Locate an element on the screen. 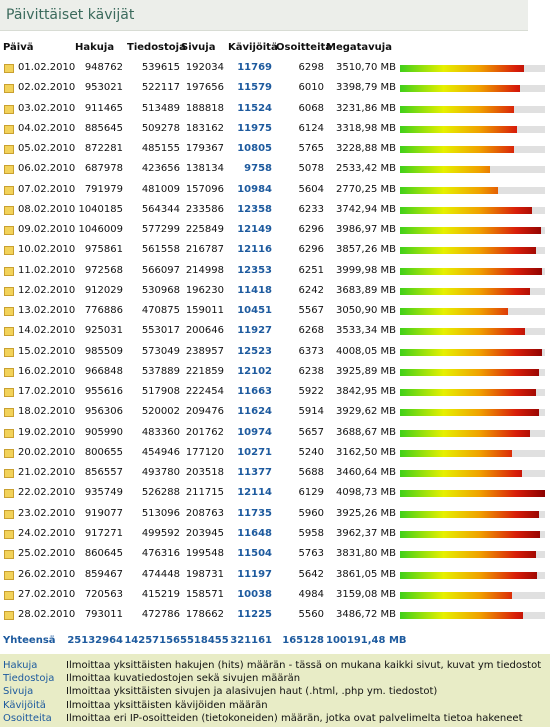 The image size is (550, 727). cell: 5240 is located at coordinates (311, 452).